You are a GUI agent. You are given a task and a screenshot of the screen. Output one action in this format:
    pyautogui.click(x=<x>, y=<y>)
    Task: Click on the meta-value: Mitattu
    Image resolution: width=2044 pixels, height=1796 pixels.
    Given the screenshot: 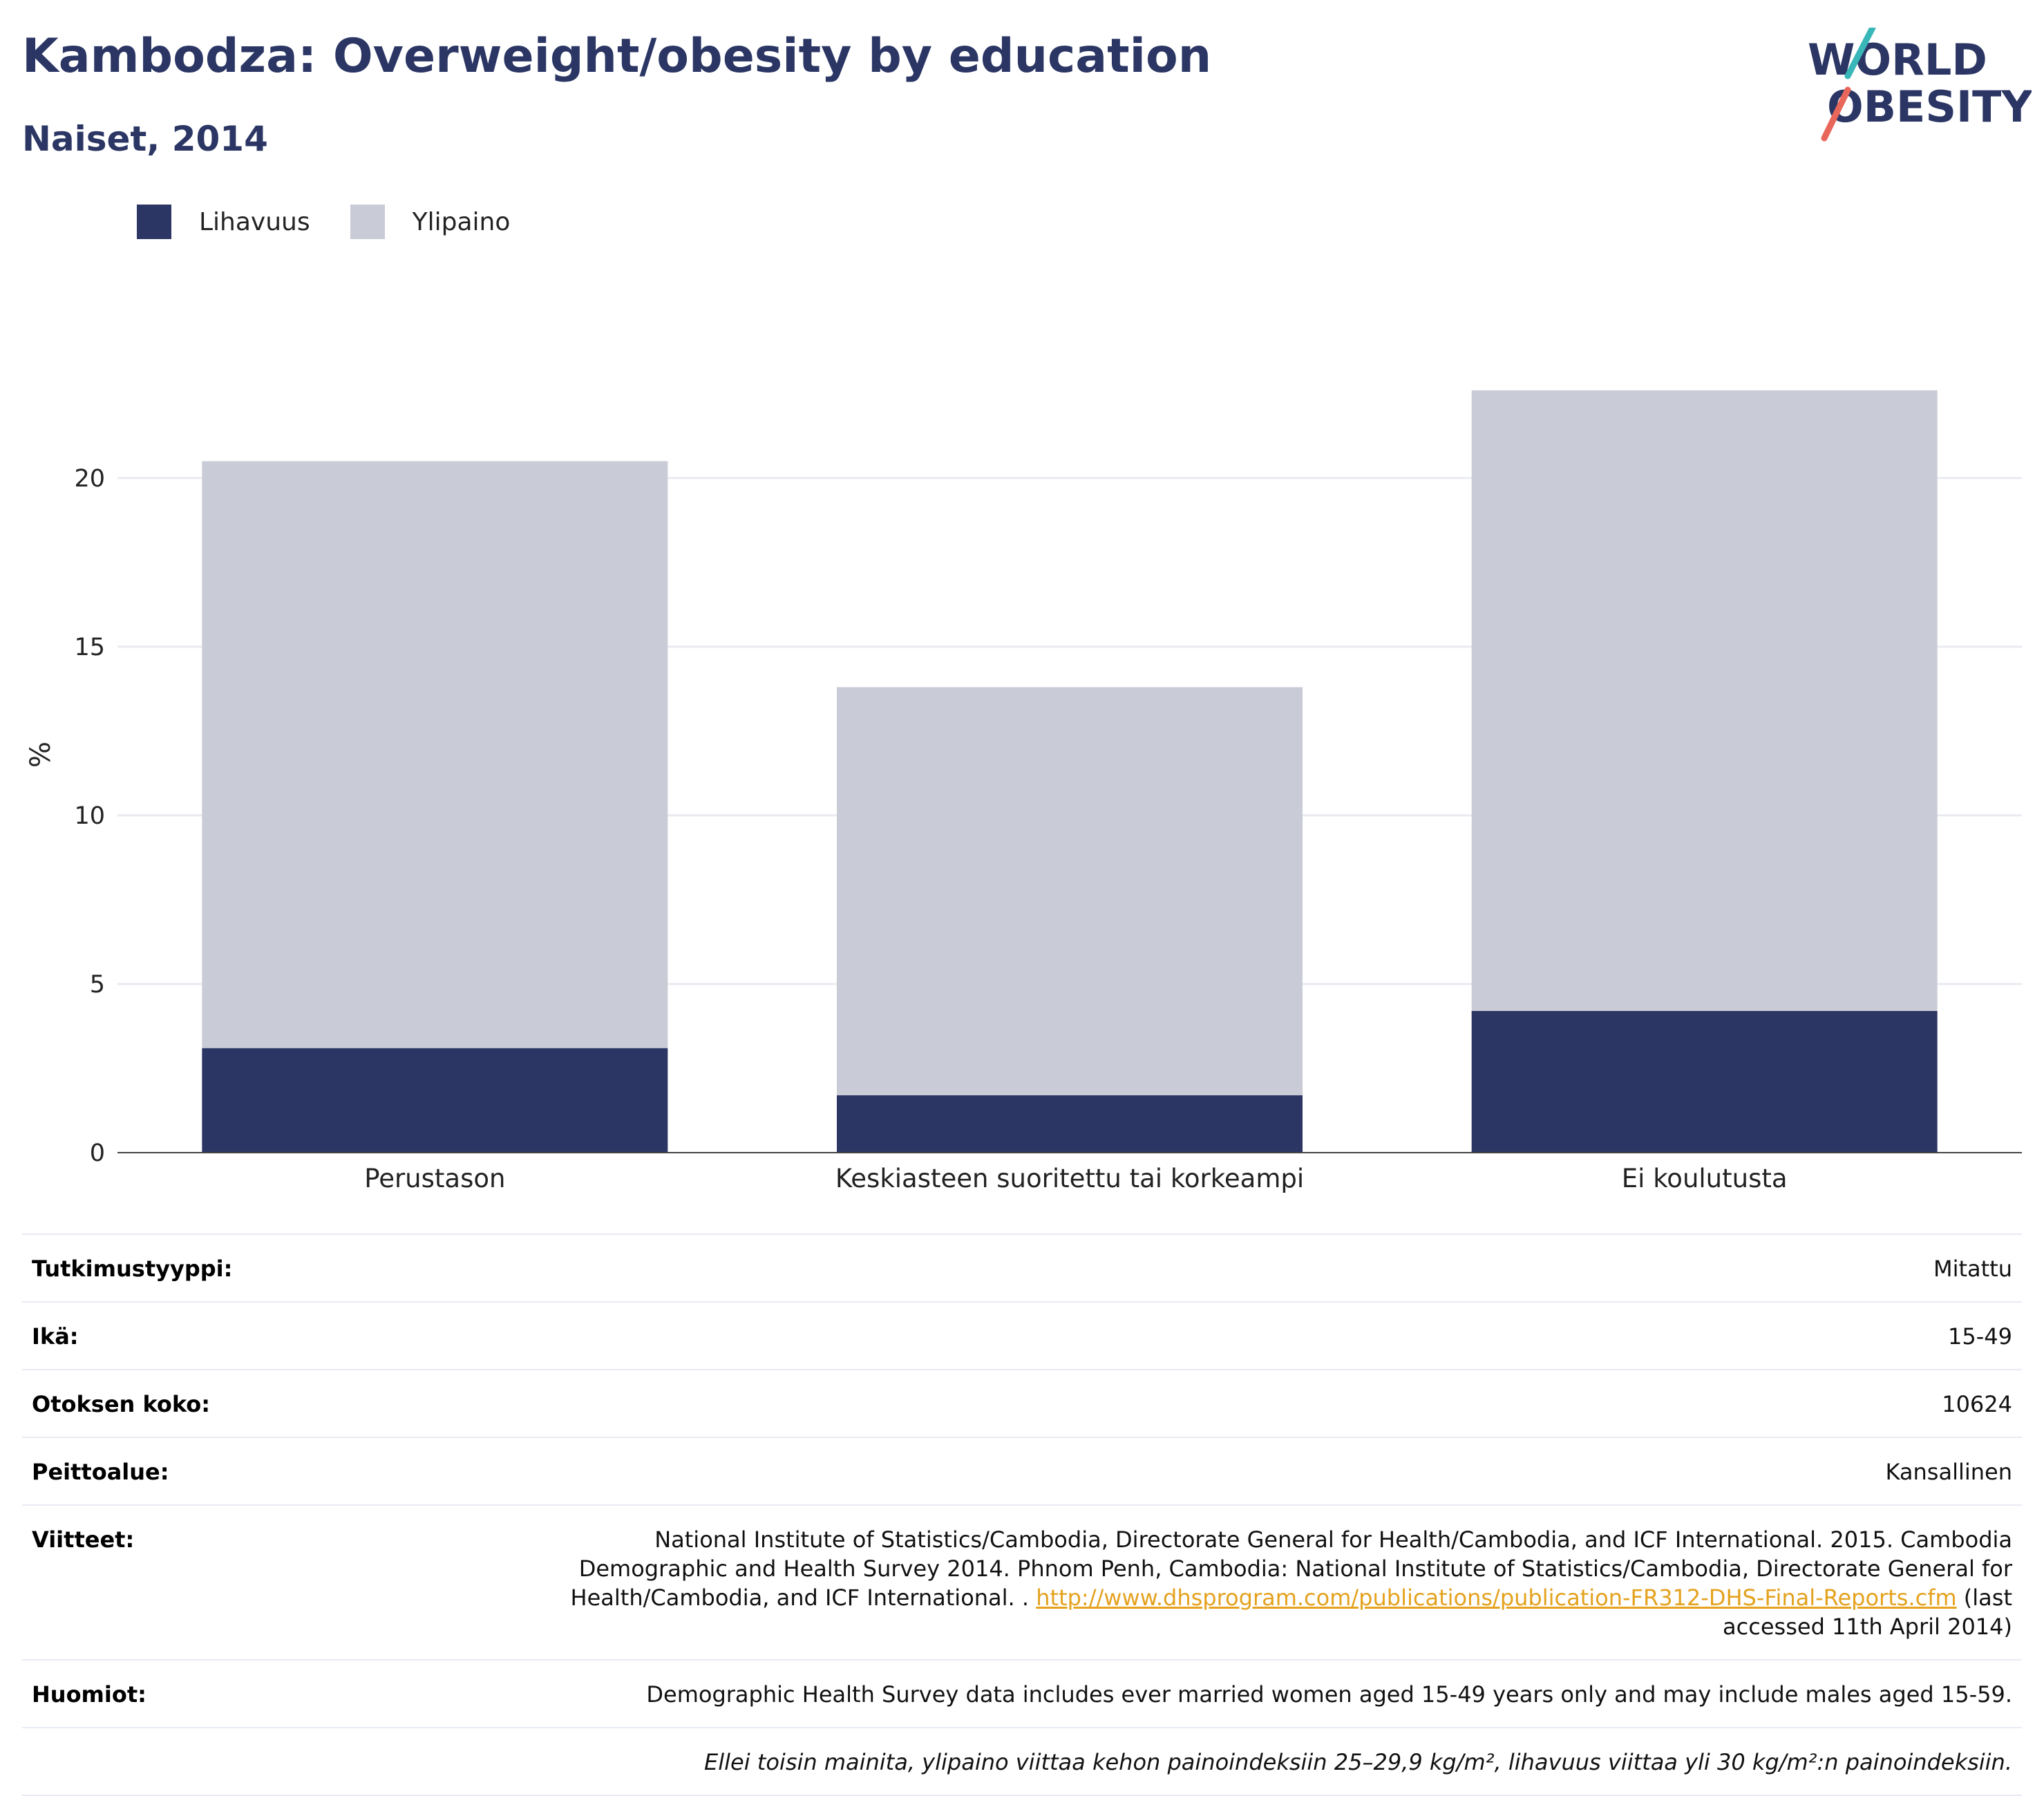 What is the action you would take?
    pyautogui.click(x=1972, y=1269)
    